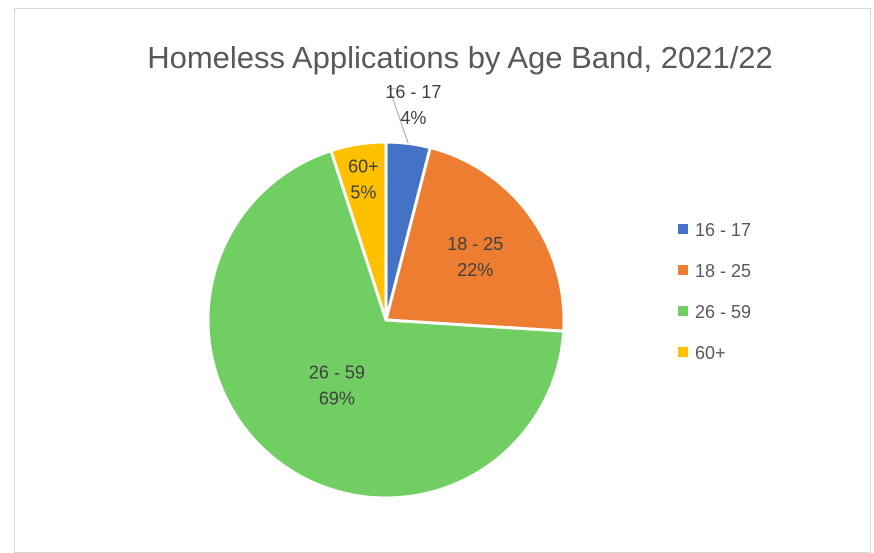 The image size is (874, 553). Describe the element at coordinates (337, 398) in the screenshot. I see `data-label-percent-26-59: 69%` at that location.